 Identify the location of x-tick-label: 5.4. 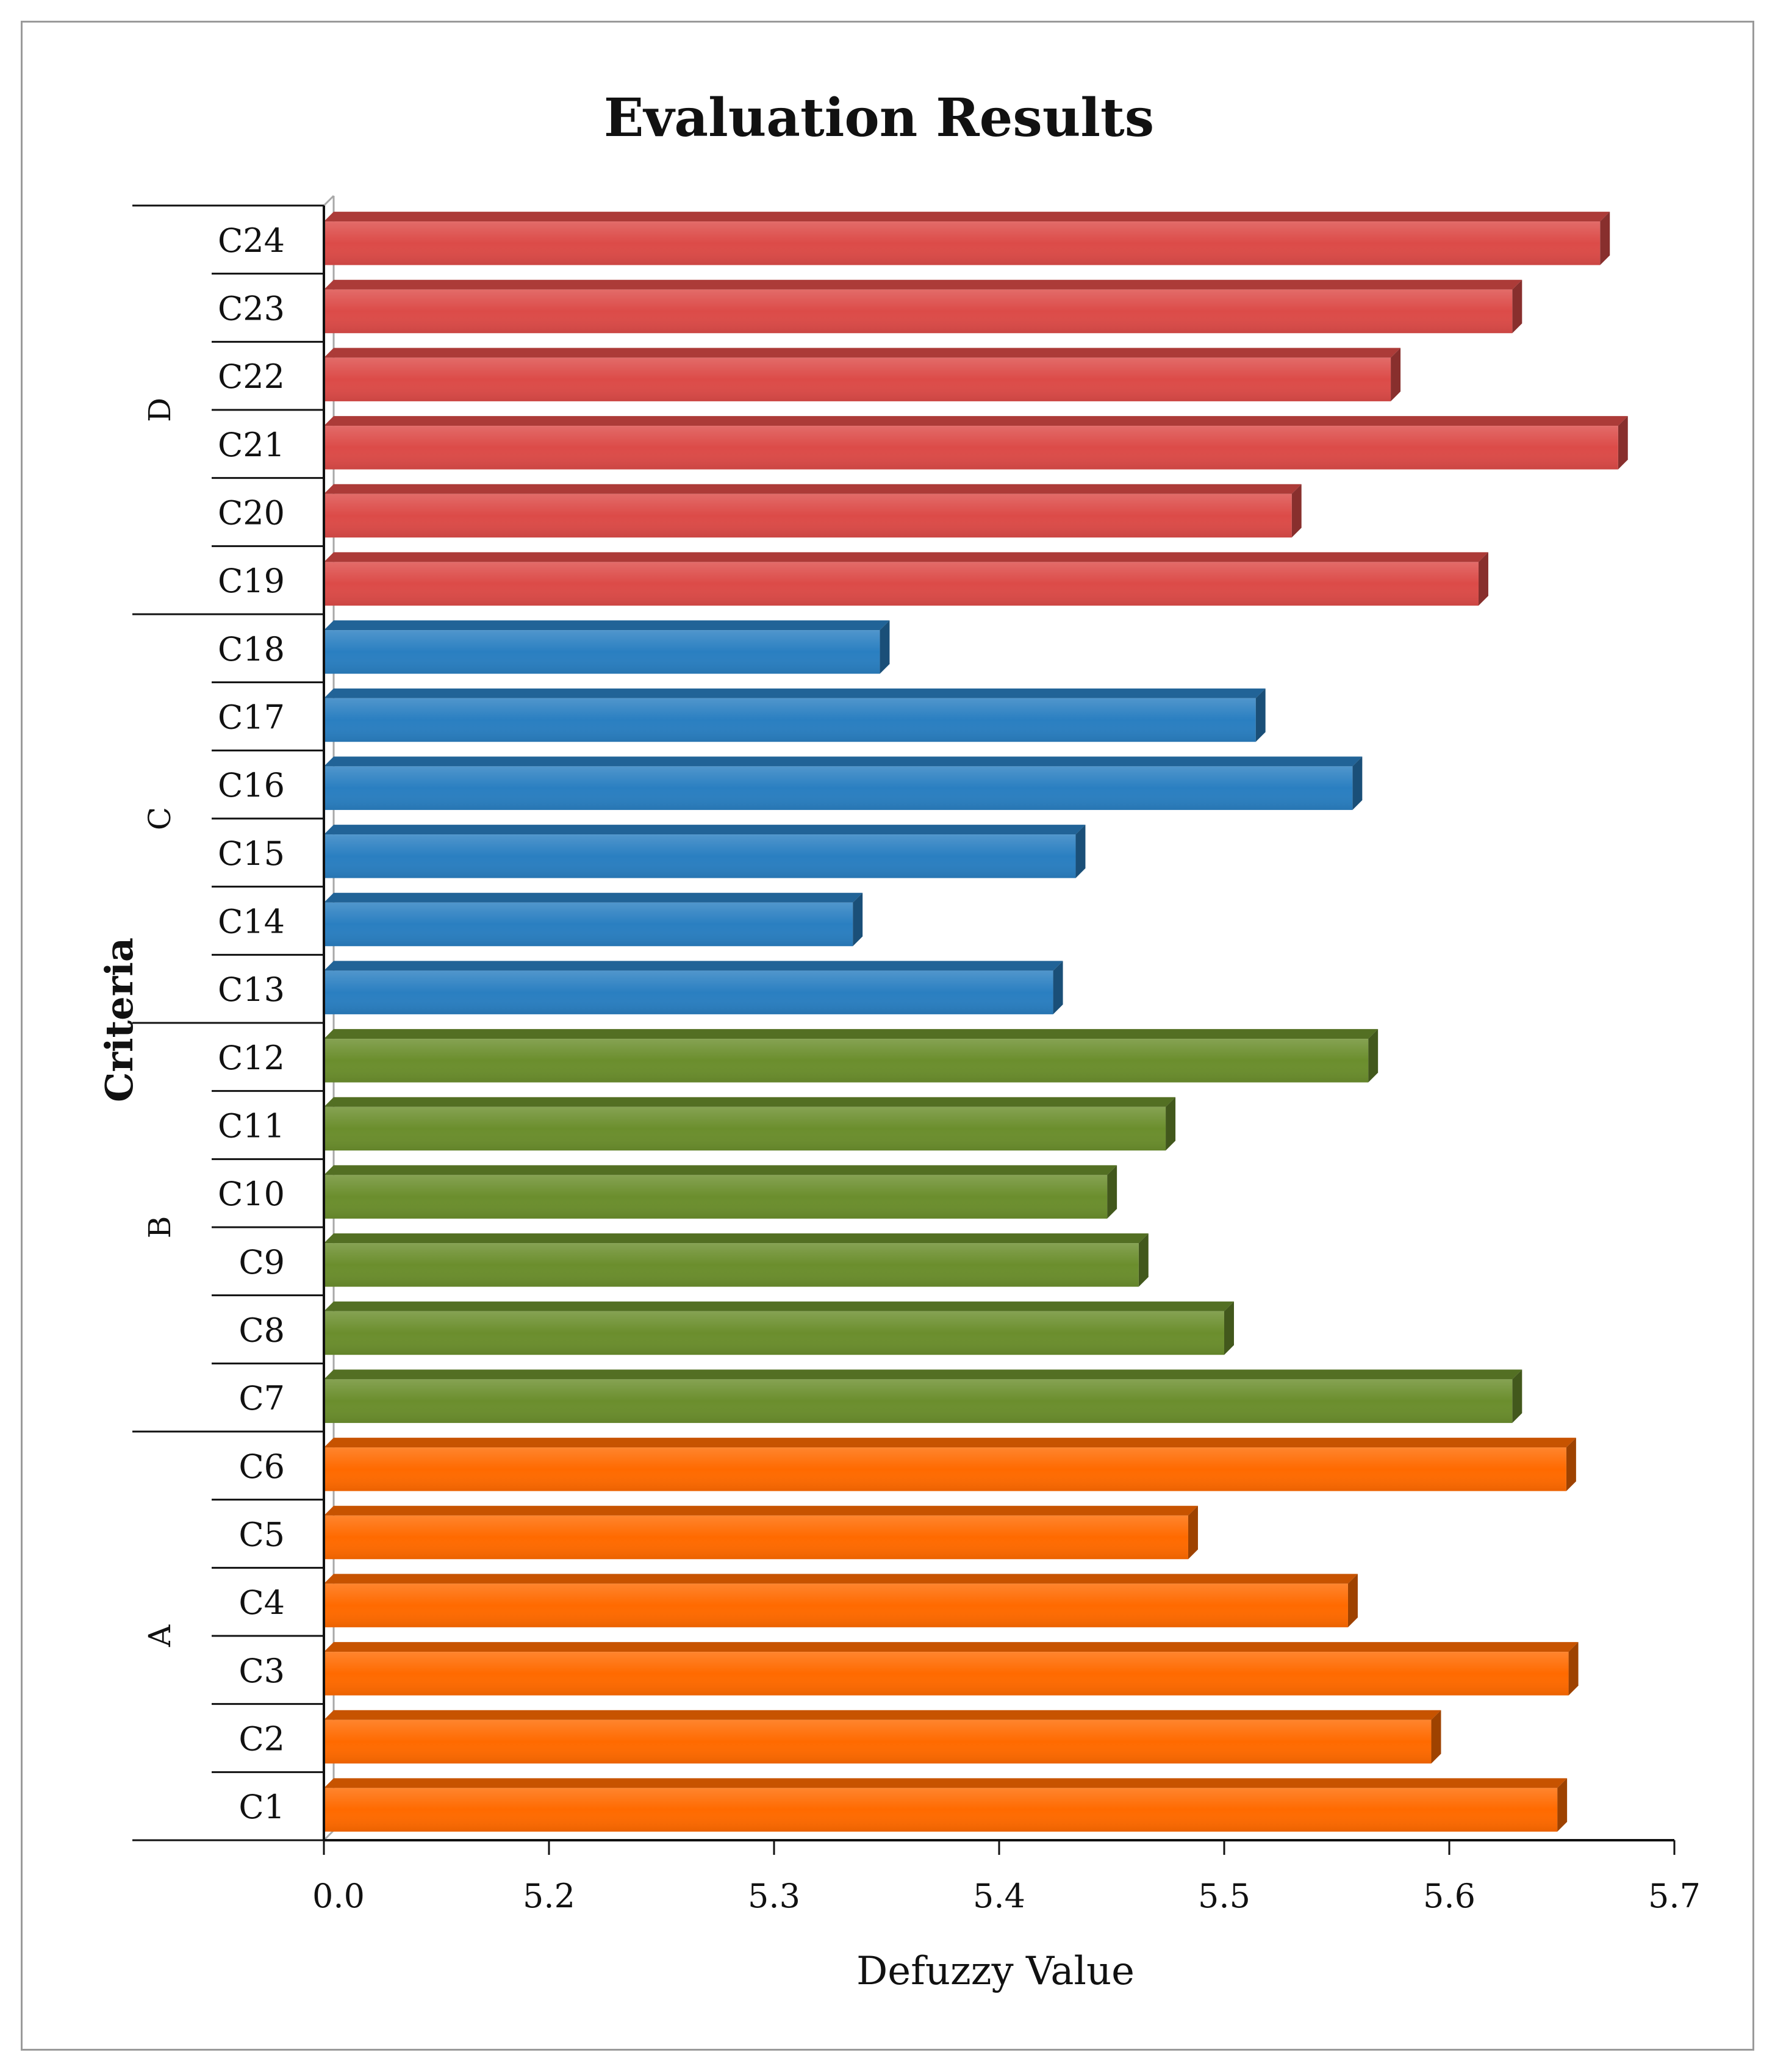
(999, 1896).